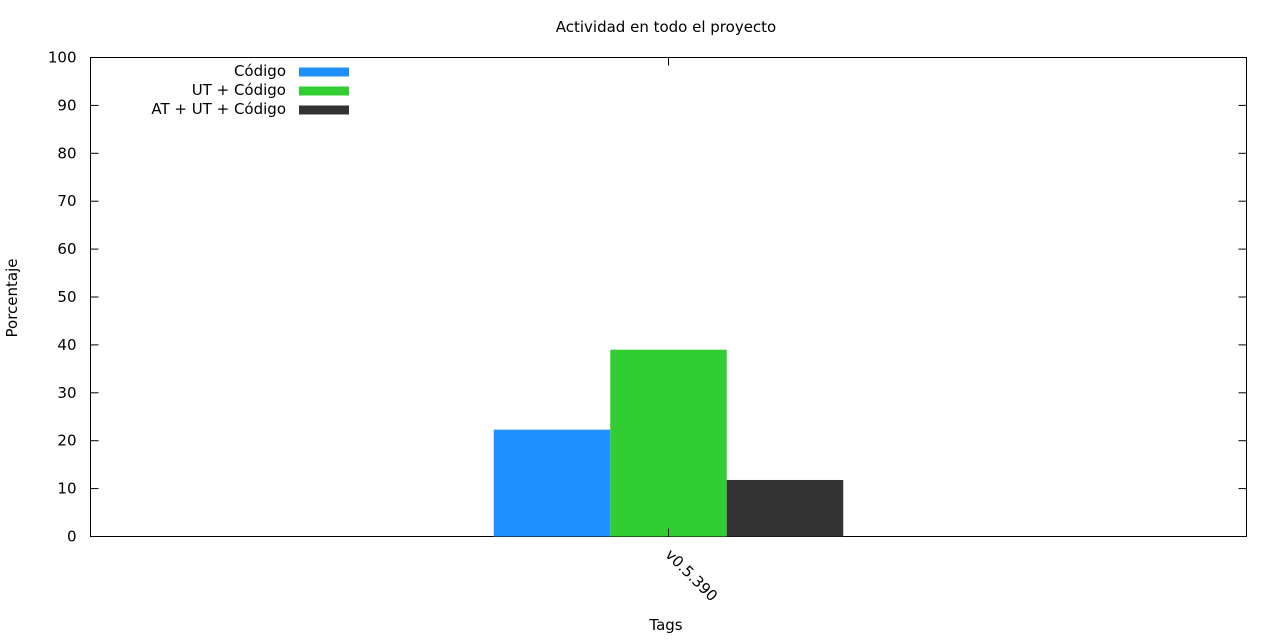 The height and width of the screenshot is (640, 1280). Describe the element at coordinates (66, 441) in the screenshot. I see `y-tick-label: 20` at that location.